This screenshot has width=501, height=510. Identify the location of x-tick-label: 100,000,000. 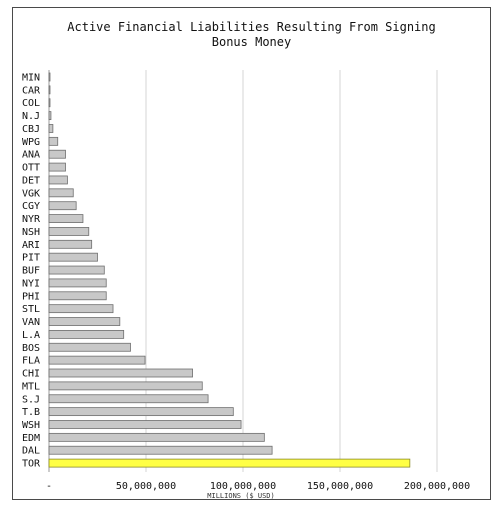
(243, 486).